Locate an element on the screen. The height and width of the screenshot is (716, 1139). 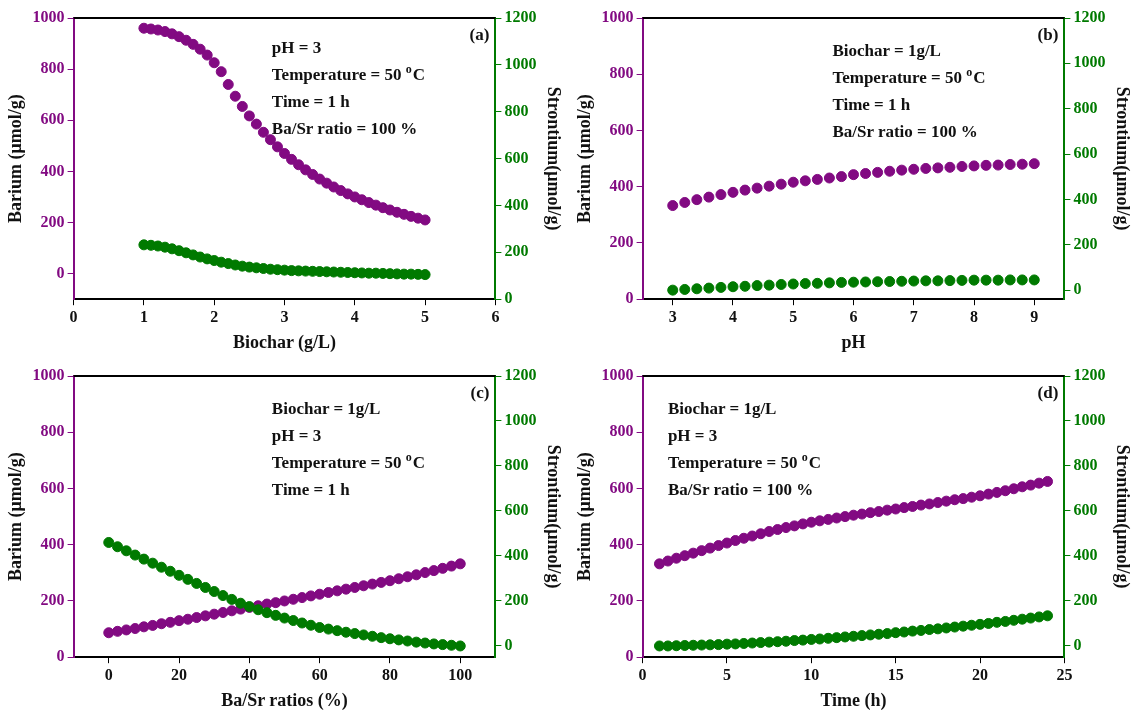
annotation: Ba/Sr ratio = 100 % is located at coordinates (905, 131).